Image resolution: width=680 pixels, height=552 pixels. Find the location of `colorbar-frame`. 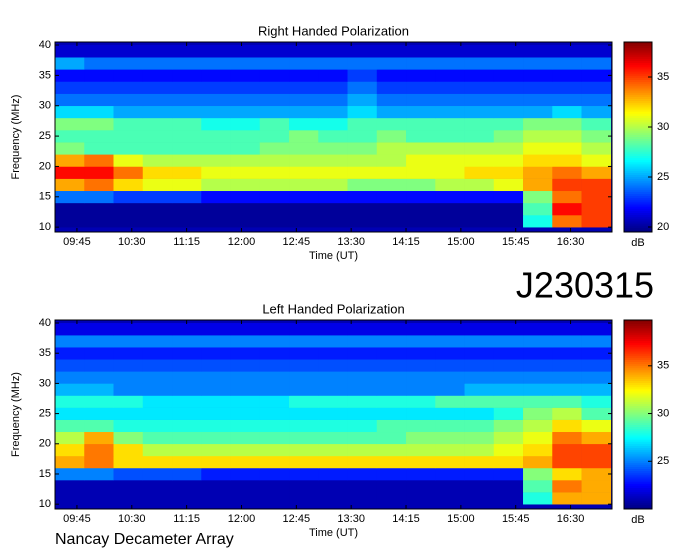

colorbar-frame is located at coordinates (638, 414).